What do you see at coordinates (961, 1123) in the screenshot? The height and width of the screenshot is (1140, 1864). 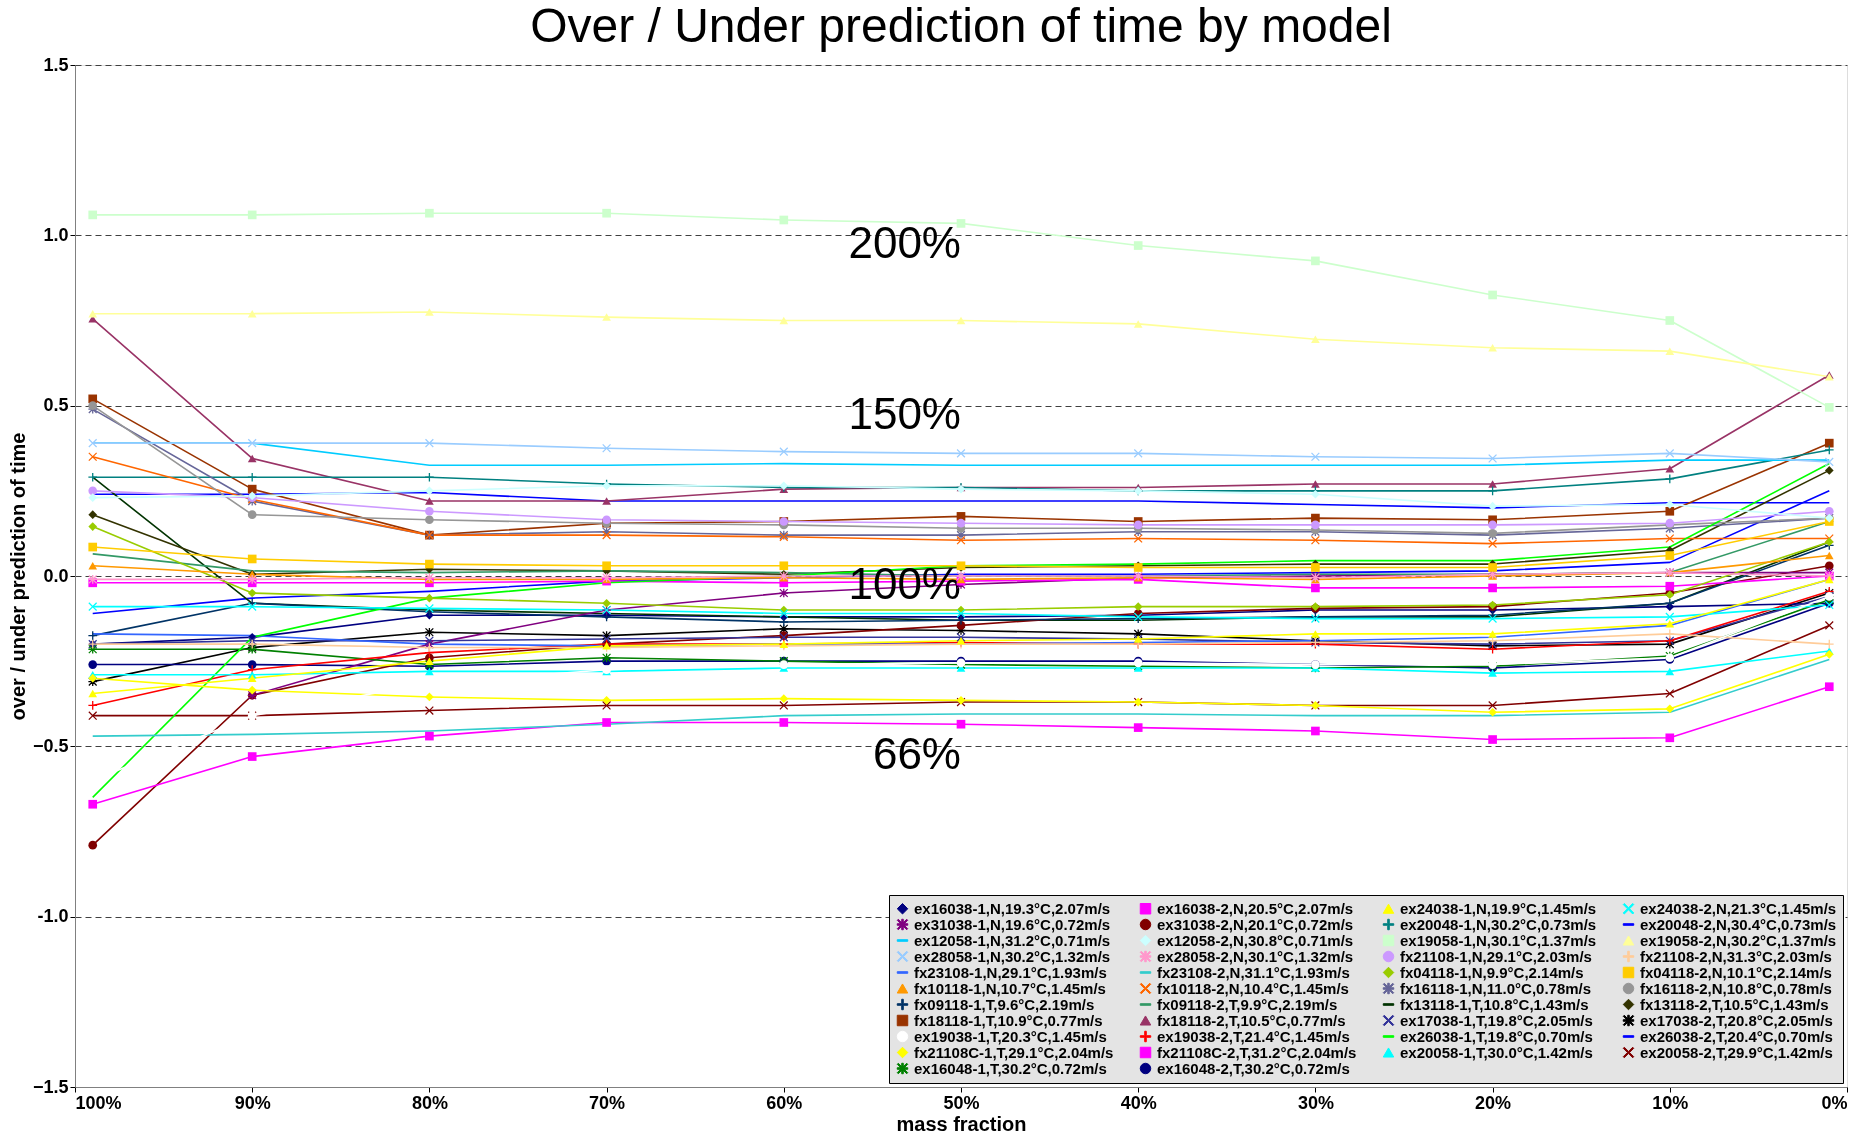 I see `x-axis-title: mass fraction` at bounding box center [961, 1123].